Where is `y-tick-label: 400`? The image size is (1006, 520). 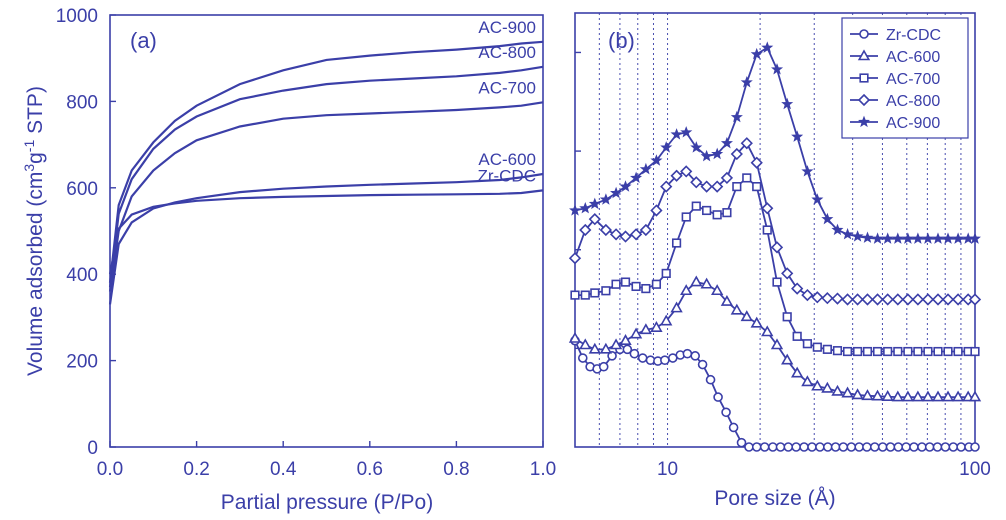
y-tick-label: 400 is located at coordinates (82, 275).